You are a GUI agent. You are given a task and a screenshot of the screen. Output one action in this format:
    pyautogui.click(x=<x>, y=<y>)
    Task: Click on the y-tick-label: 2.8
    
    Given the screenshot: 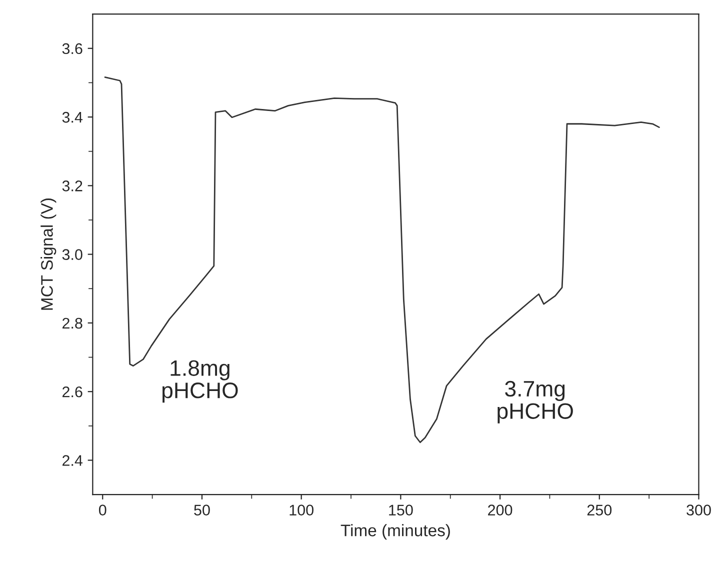 What is the action you would take?
    pyautogui.click(x=72, y=323)
    